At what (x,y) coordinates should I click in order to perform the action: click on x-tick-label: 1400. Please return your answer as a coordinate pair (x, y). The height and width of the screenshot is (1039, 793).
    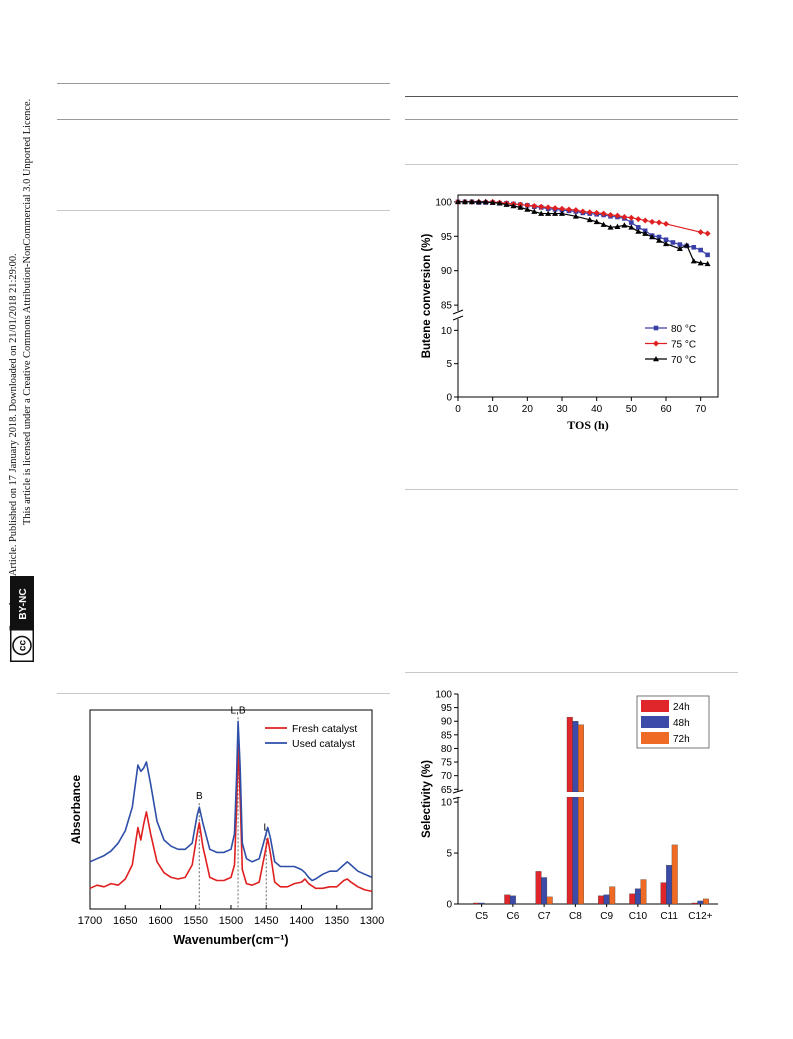
    Looking at the image, I should click on (301, 921).